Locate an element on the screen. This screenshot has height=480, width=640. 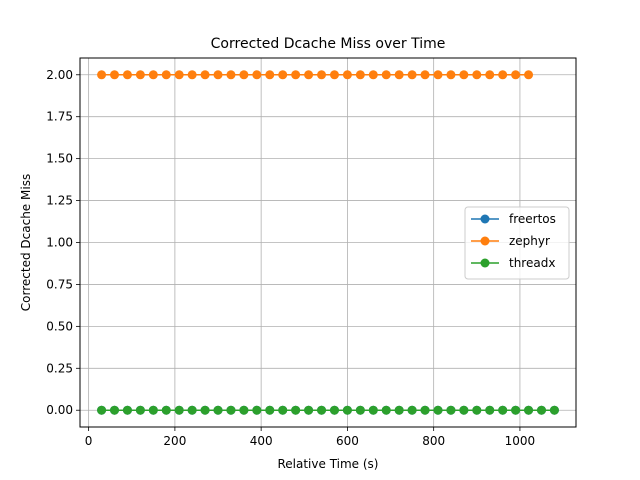
y-tick-label: 0.50 is located at coordinates (59, 326).